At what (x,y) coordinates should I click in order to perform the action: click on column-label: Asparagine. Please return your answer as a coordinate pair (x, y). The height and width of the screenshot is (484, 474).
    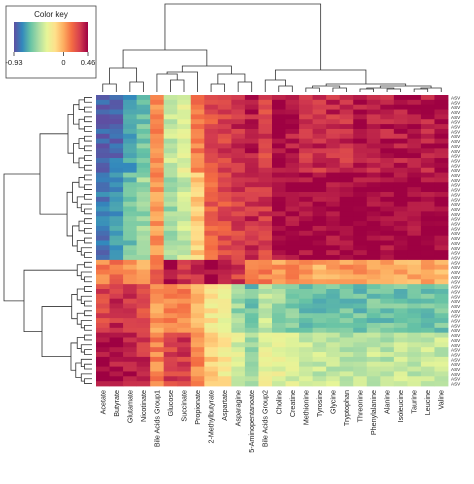
    Looking at the image, I should click on (238, 408).